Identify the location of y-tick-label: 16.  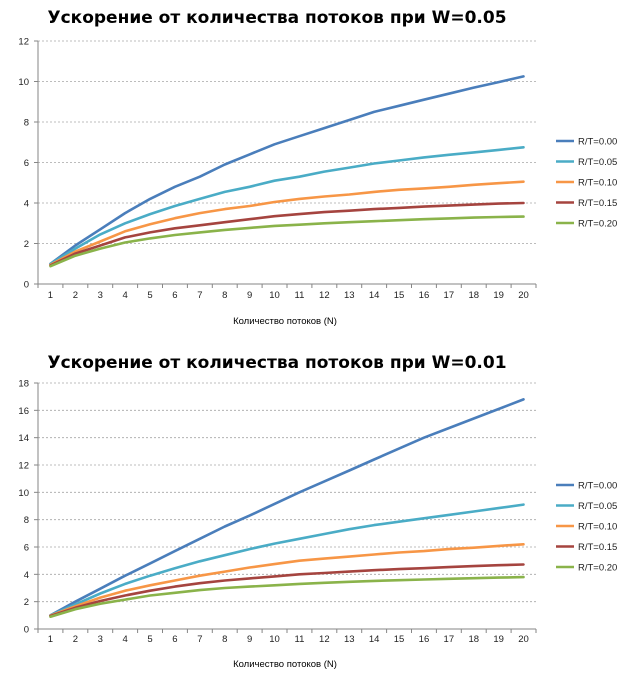
(23, 411).